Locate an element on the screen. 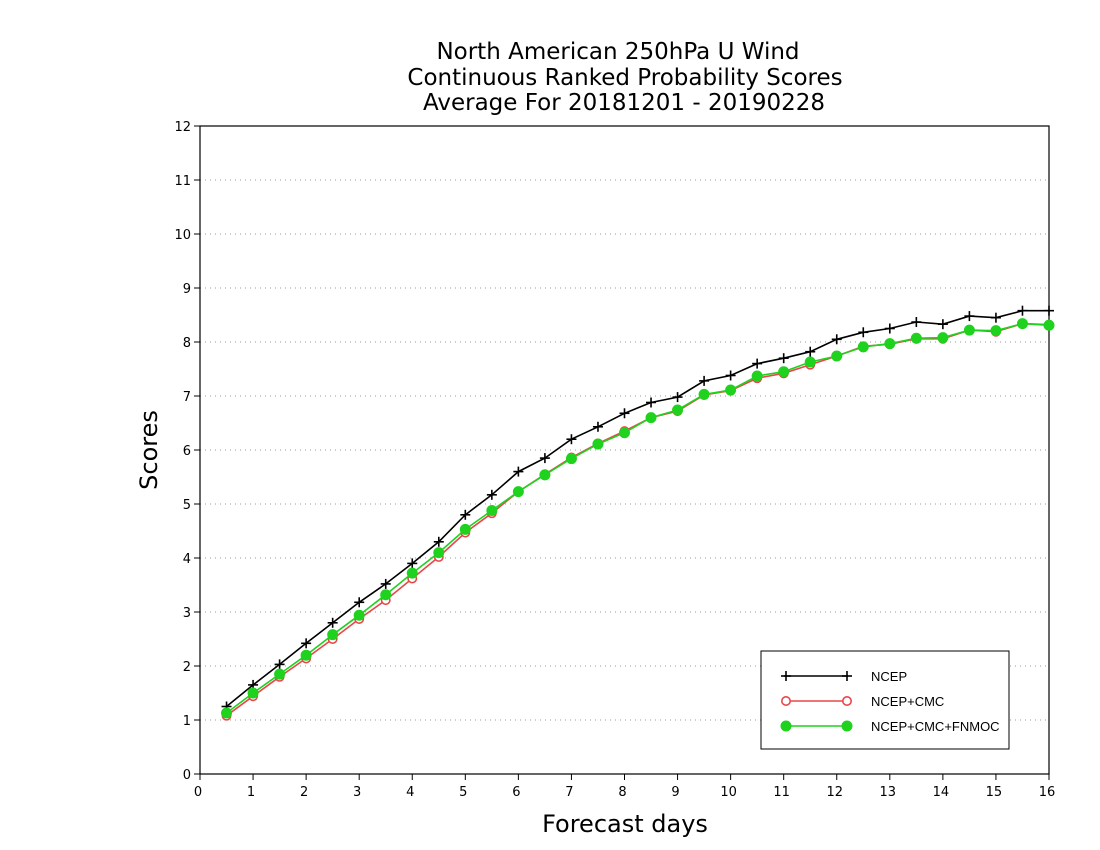  x-tick-label: 9 is located at coordinates (675, 792).